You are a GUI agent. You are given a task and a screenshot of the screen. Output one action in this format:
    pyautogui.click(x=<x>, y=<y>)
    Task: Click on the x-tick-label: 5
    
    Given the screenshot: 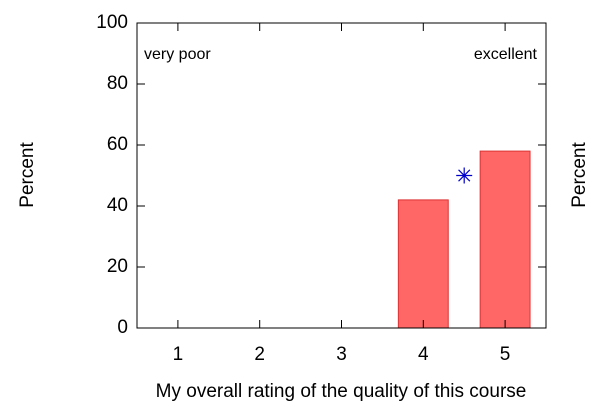 What is the action you would take?
    pyautogui.click(x=505, y=354)
    